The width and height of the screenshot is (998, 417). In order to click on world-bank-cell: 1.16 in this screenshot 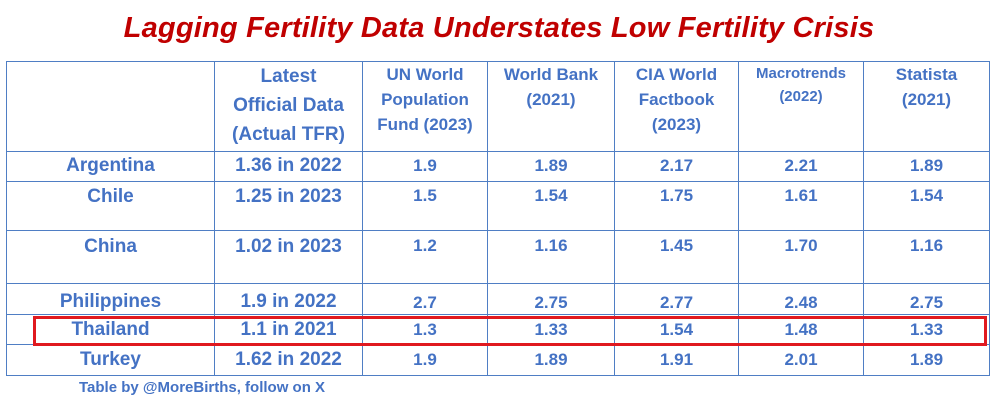, I will do `click(551, 257)`.